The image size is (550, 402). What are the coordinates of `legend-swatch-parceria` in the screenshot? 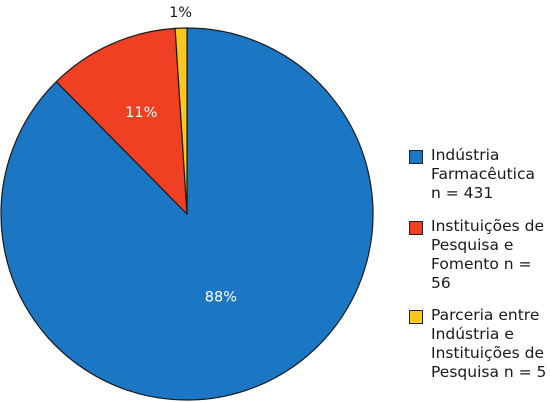 It's located at (416, 317).